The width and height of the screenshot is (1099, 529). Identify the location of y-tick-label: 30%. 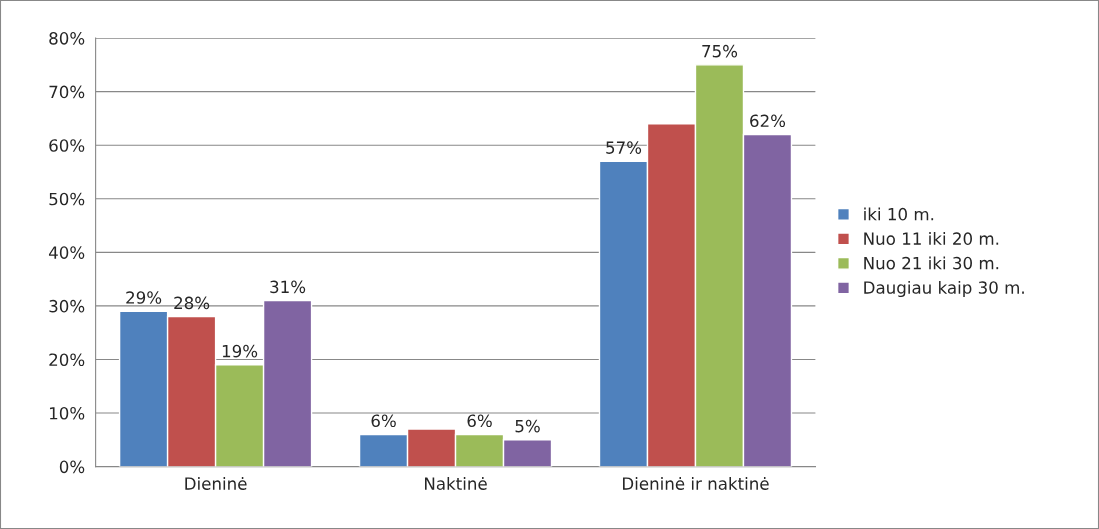
(67, 306).